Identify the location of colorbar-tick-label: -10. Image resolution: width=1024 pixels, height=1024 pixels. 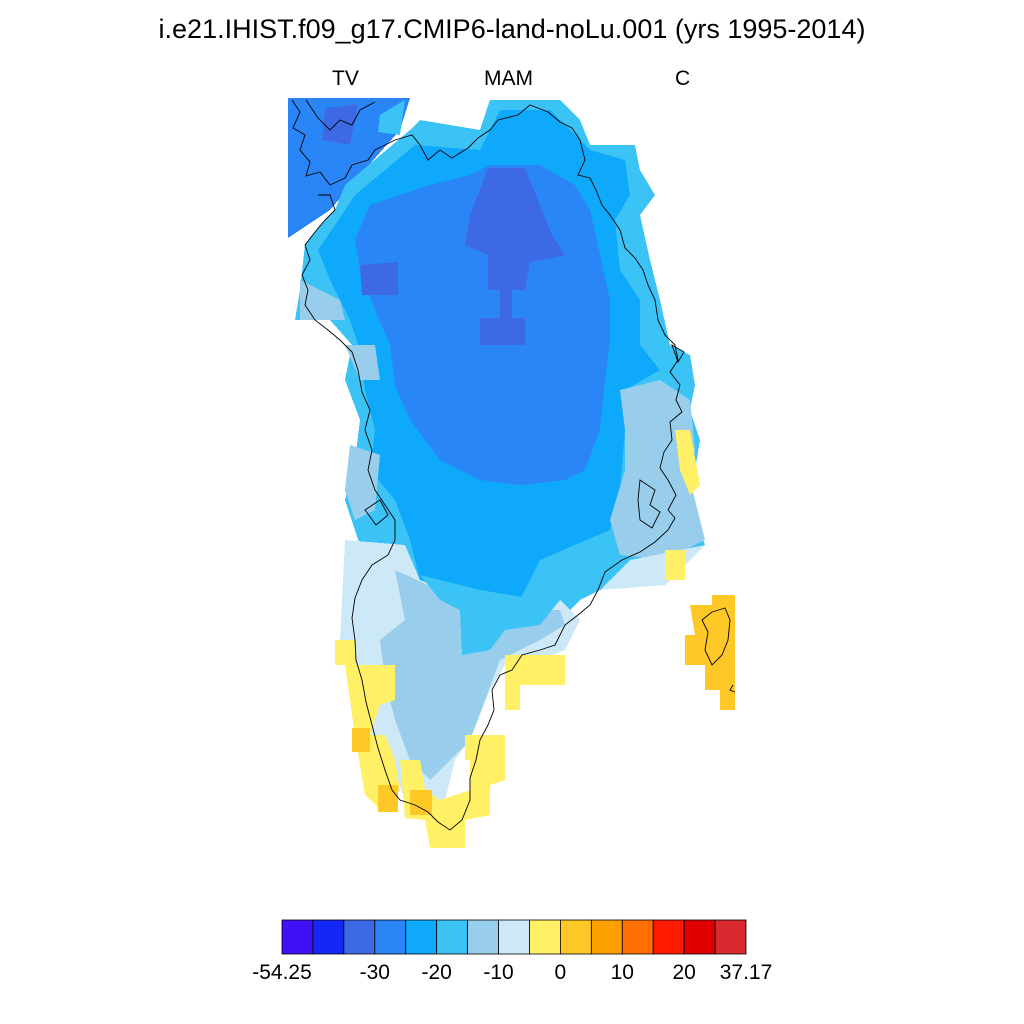
(498, 972).